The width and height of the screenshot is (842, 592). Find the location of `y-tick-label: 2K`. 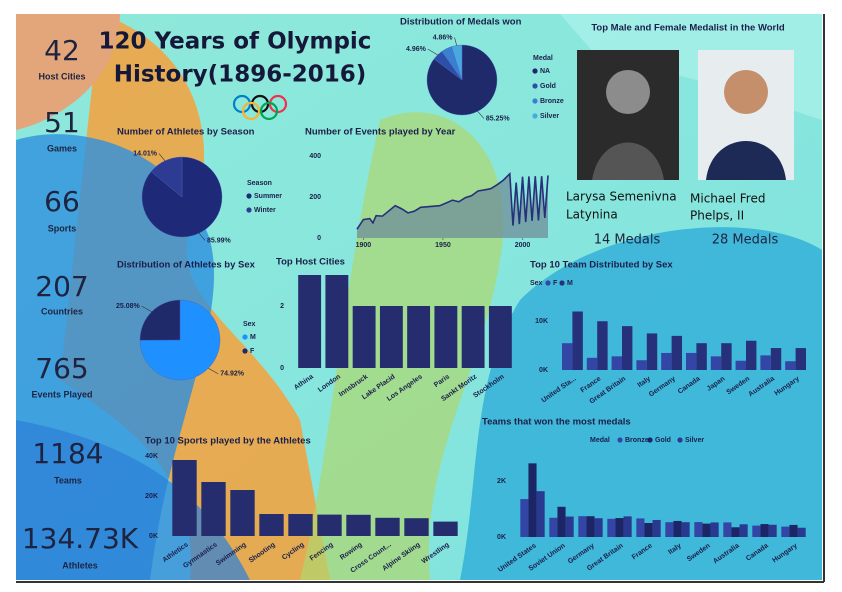

y-tick-label: 2K is located at coordinates (501, 481).